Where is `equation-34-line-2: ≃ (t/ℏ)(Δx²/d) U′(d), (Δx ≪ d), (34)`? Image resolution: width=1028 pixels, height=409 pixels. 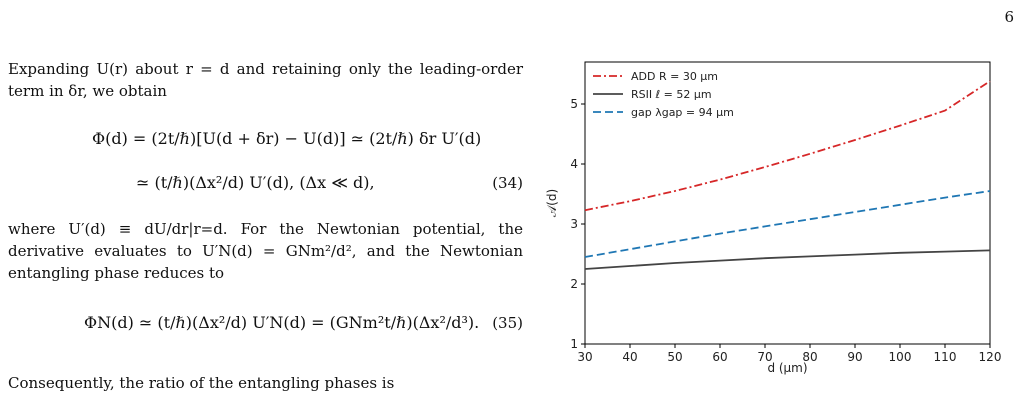 equation-34-line-2: ≃ (t/ℏ)(Δx²/d) U′(d), (Δx ≪ d), (34) is located at coordinates (265, 187).